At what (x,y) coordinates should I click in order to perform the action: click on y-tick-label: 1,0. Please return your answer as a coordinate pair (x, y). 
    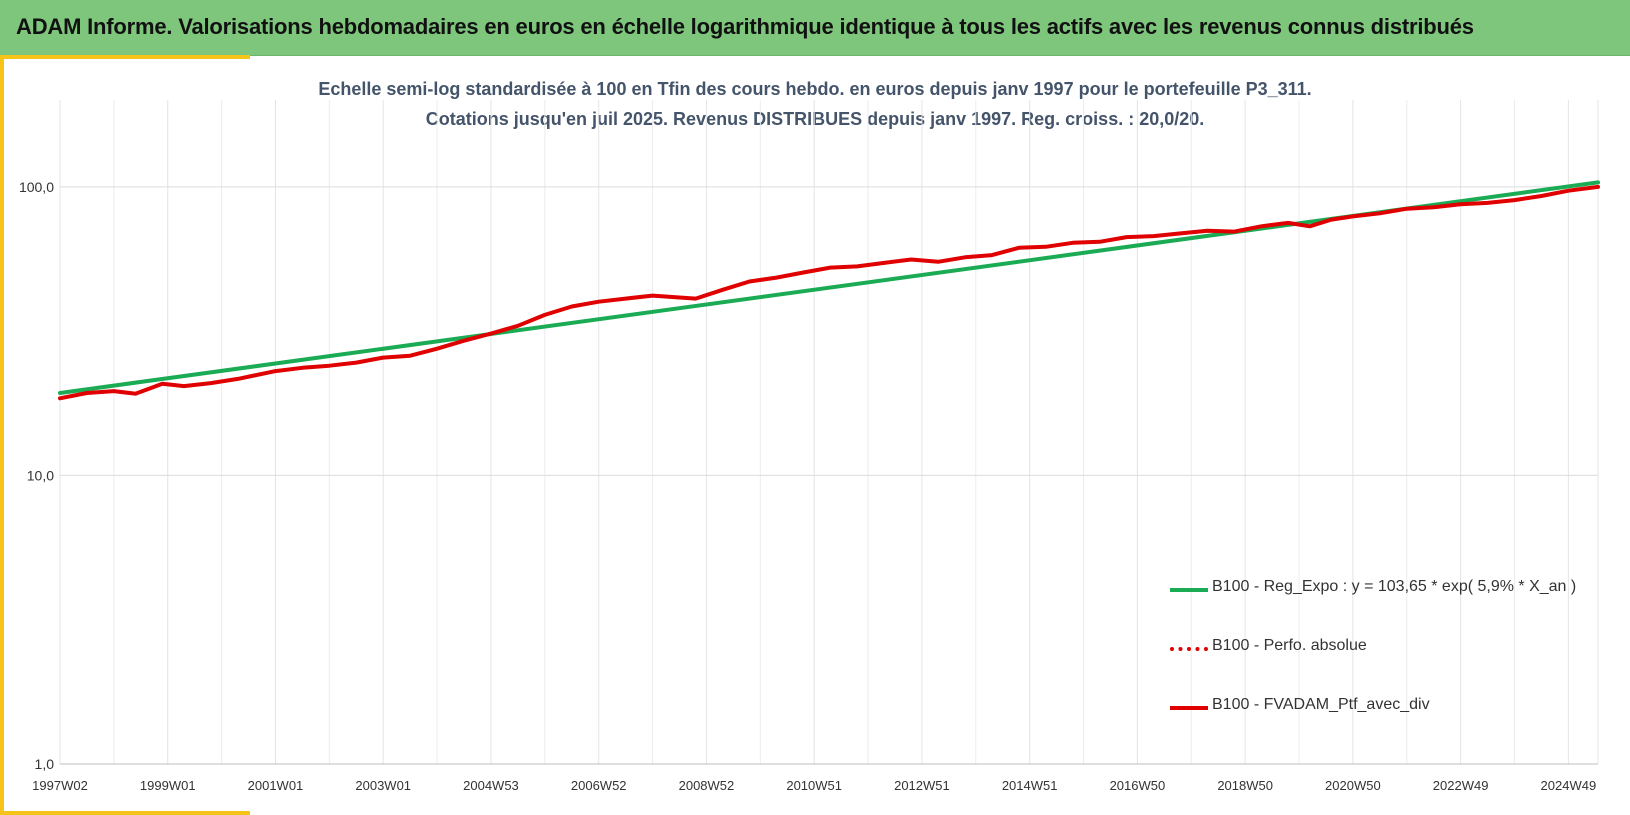
    Looking at the image, I should click on (45, 764).